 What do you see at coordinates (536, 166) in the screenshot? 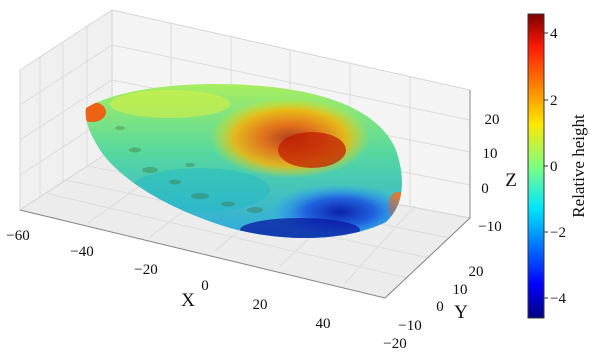
I see `colorbar-gradient` at bounding box center [536, 166].